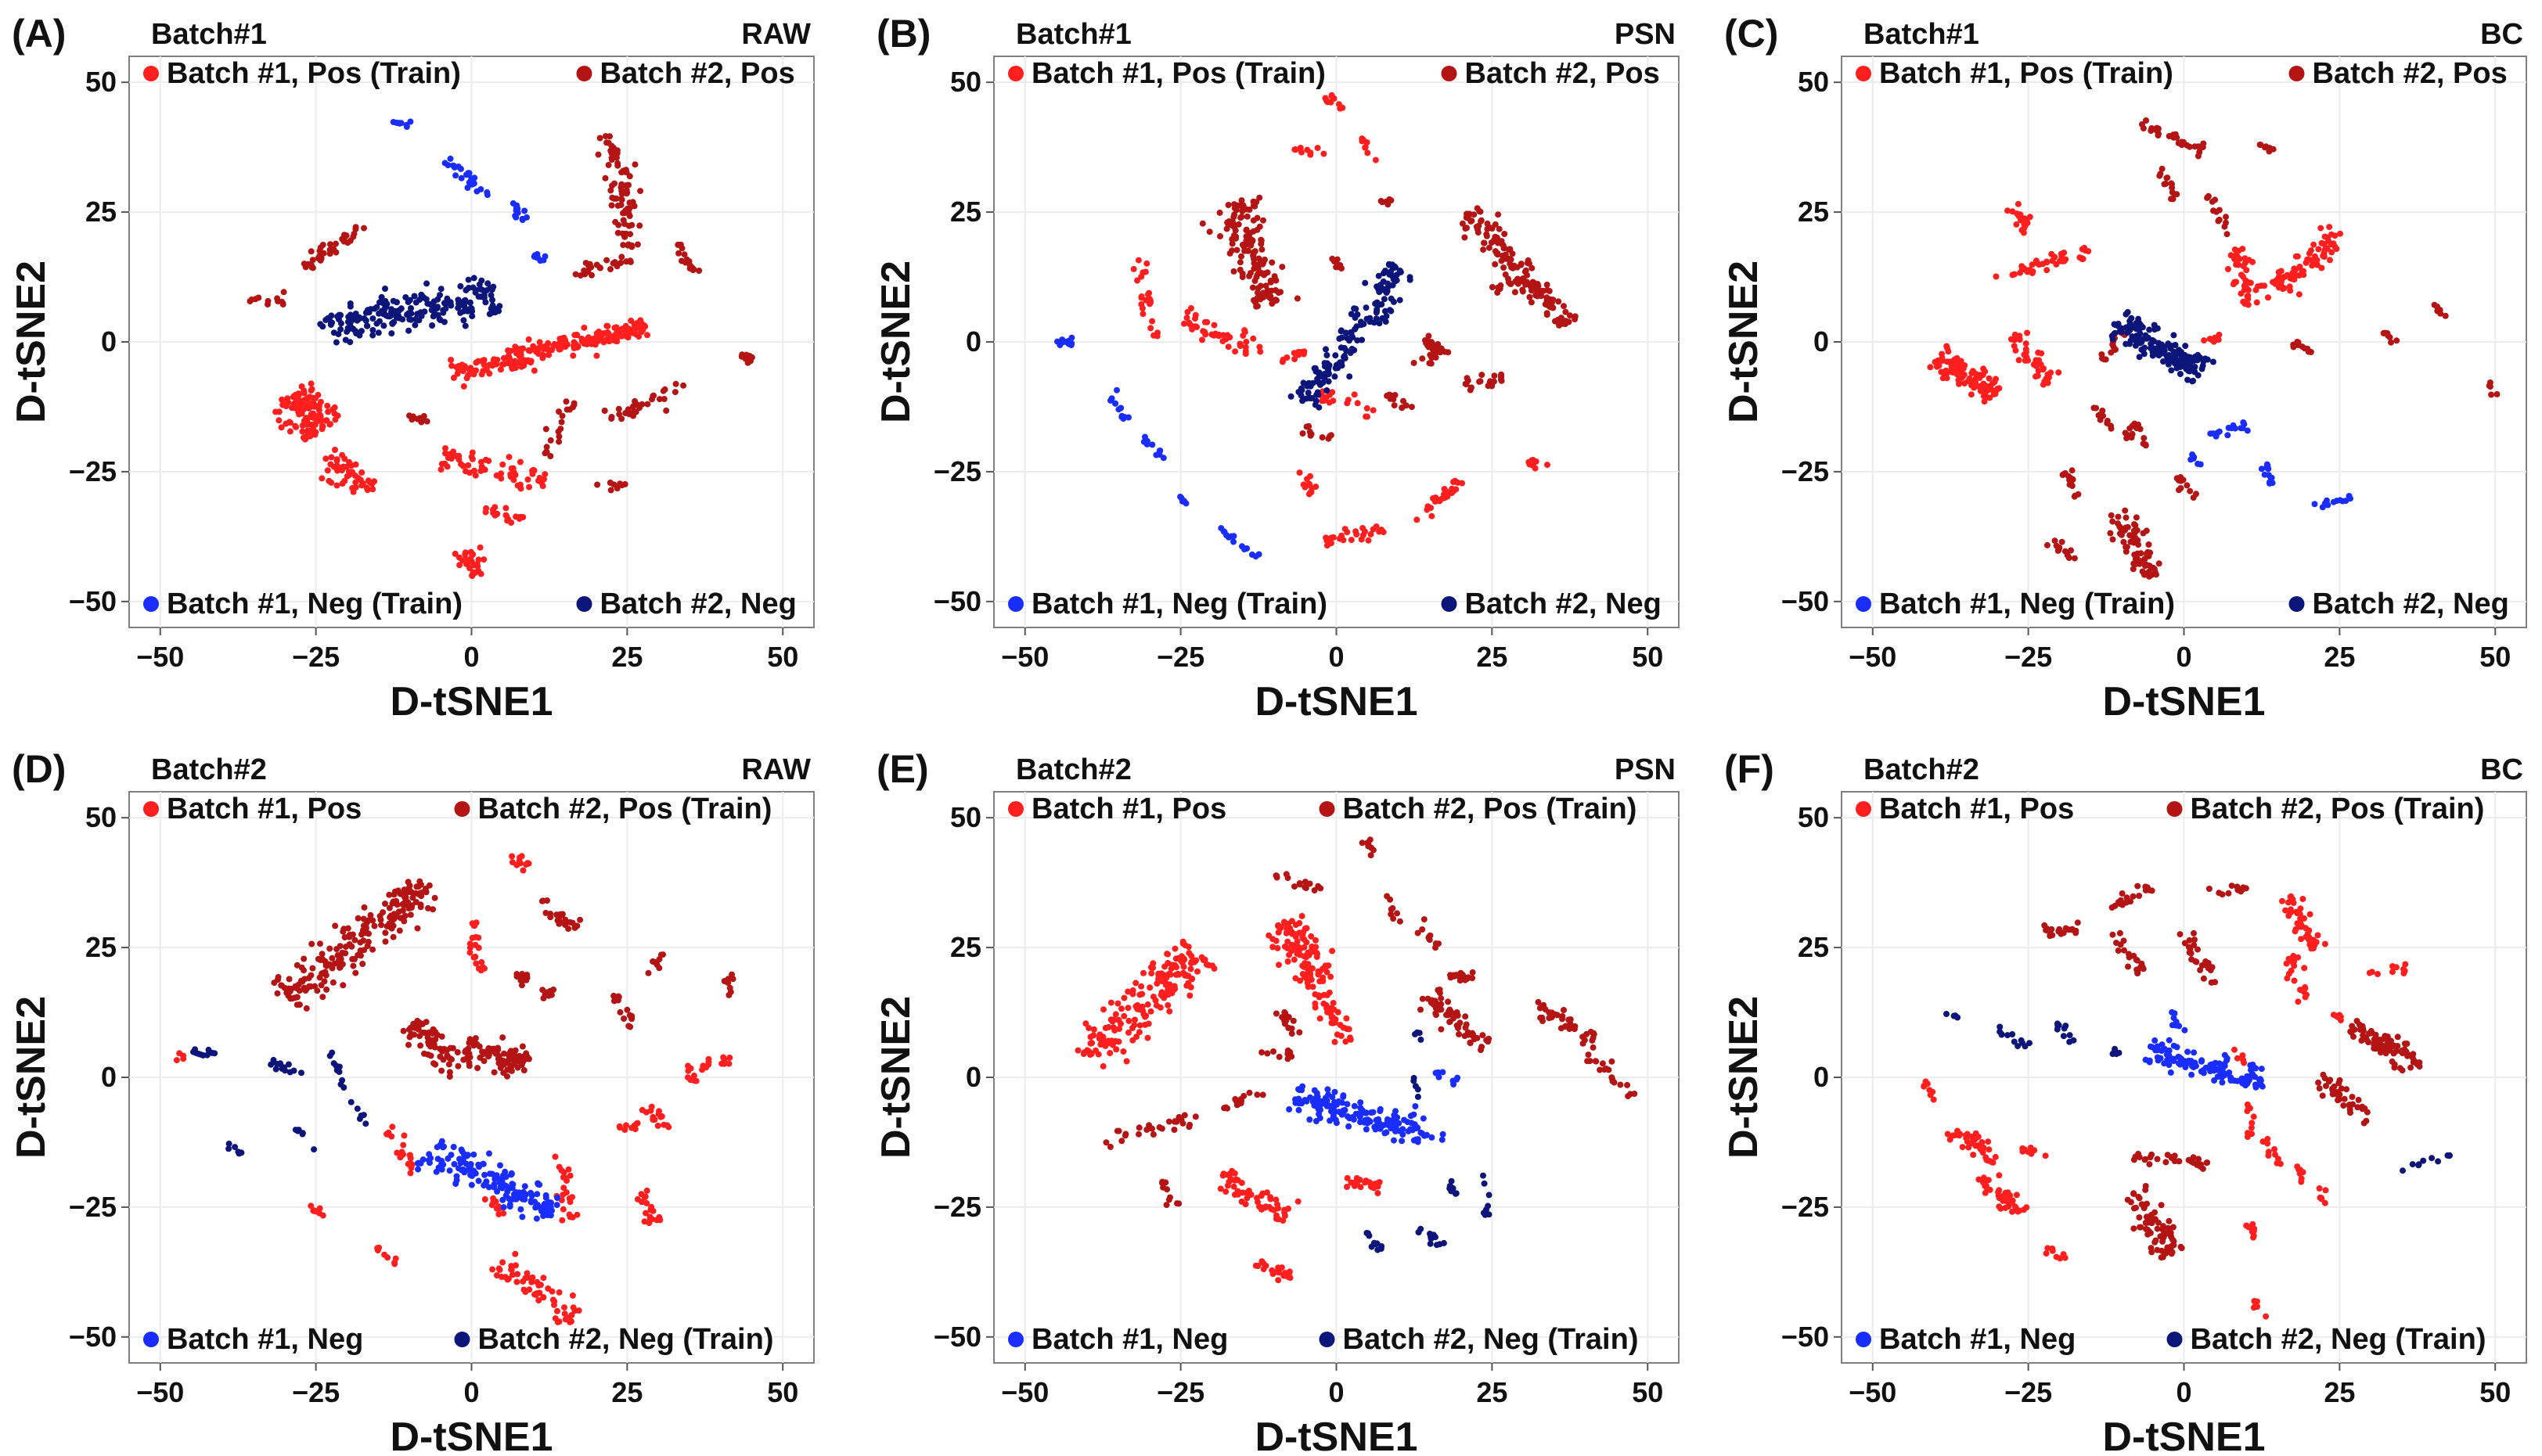 The height and width of the screenshot is (1456, 2542). What do you see at coordinates (488, 1180) in the screenshot?
I see `series-batch1_neg` at bounding box center [488, 1180].